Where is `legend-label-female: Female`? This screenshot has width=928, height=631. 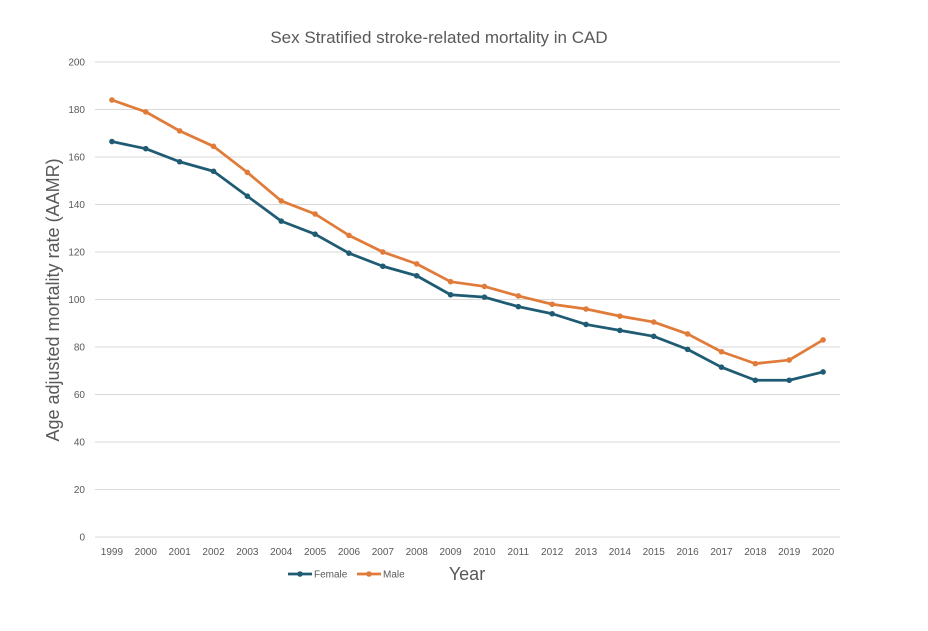 legend-label-female: Female is located at coordinates (331, 575).